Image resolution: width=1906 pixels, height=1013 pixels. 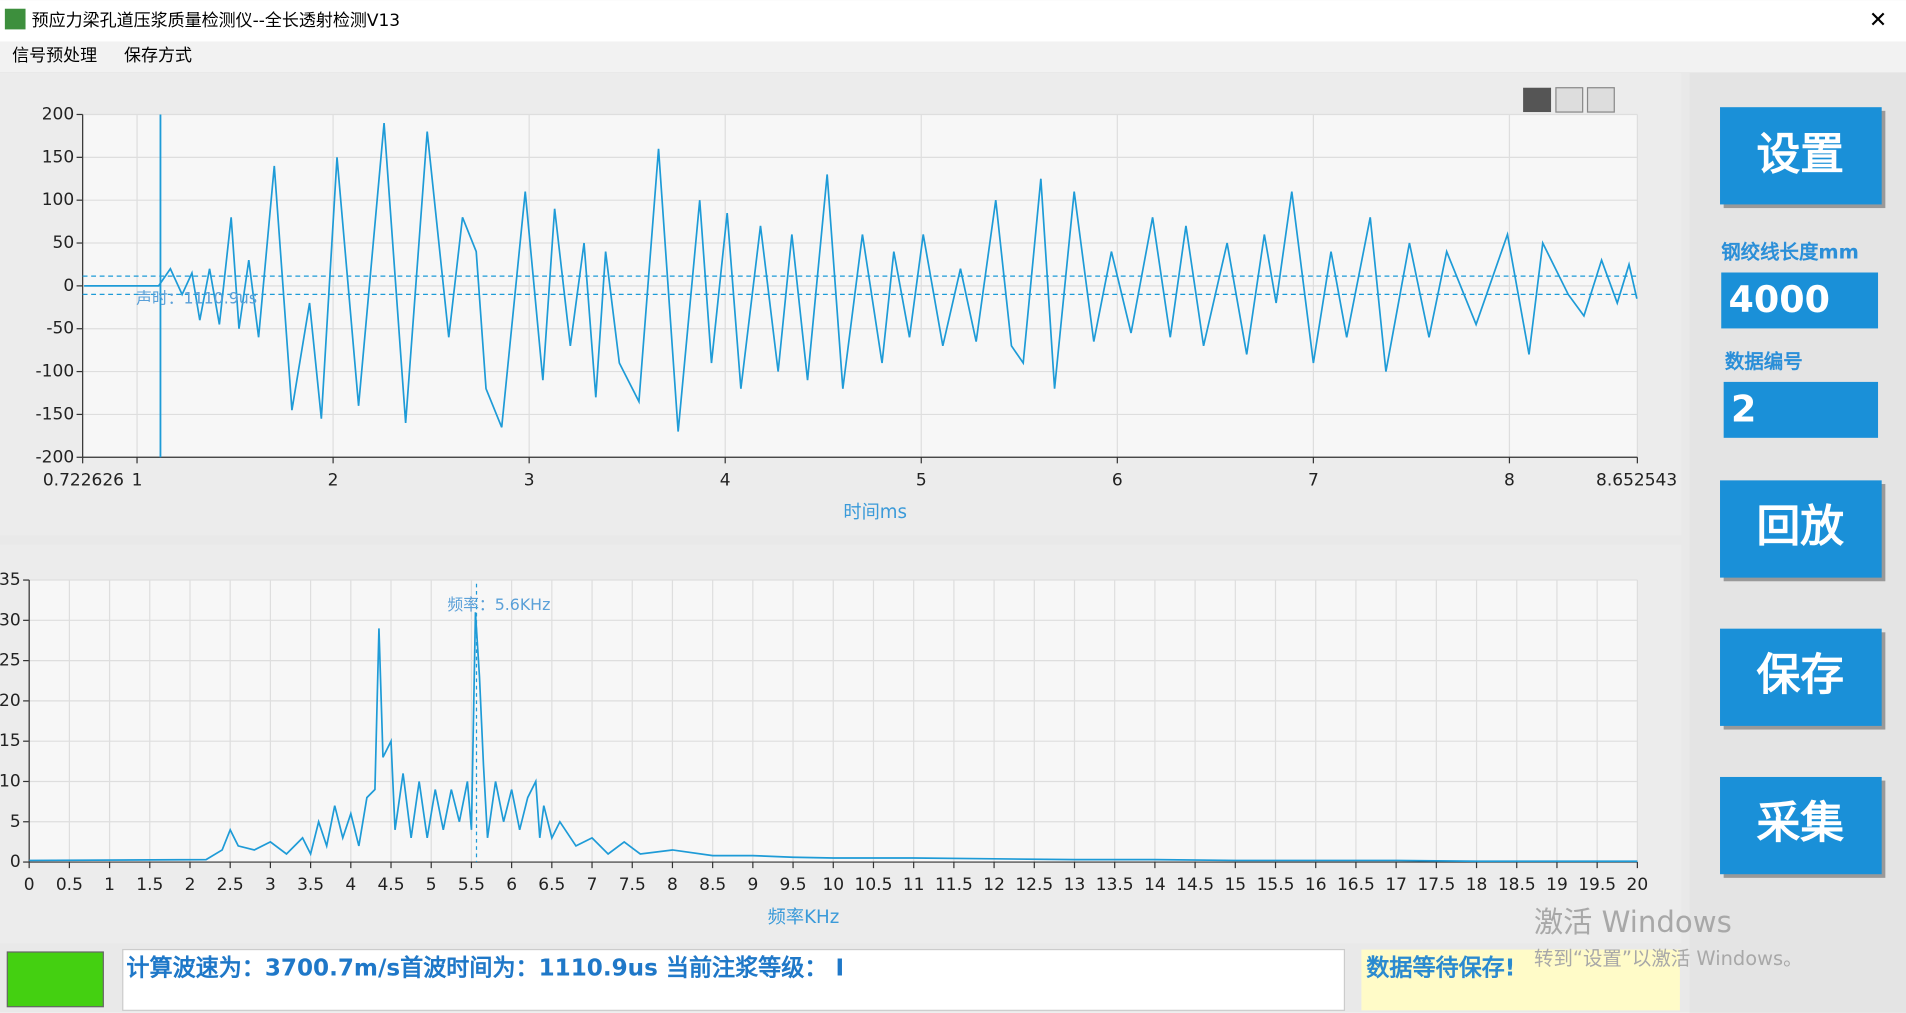 I want to click on zoom-tool, so click(x=1569, y=100).